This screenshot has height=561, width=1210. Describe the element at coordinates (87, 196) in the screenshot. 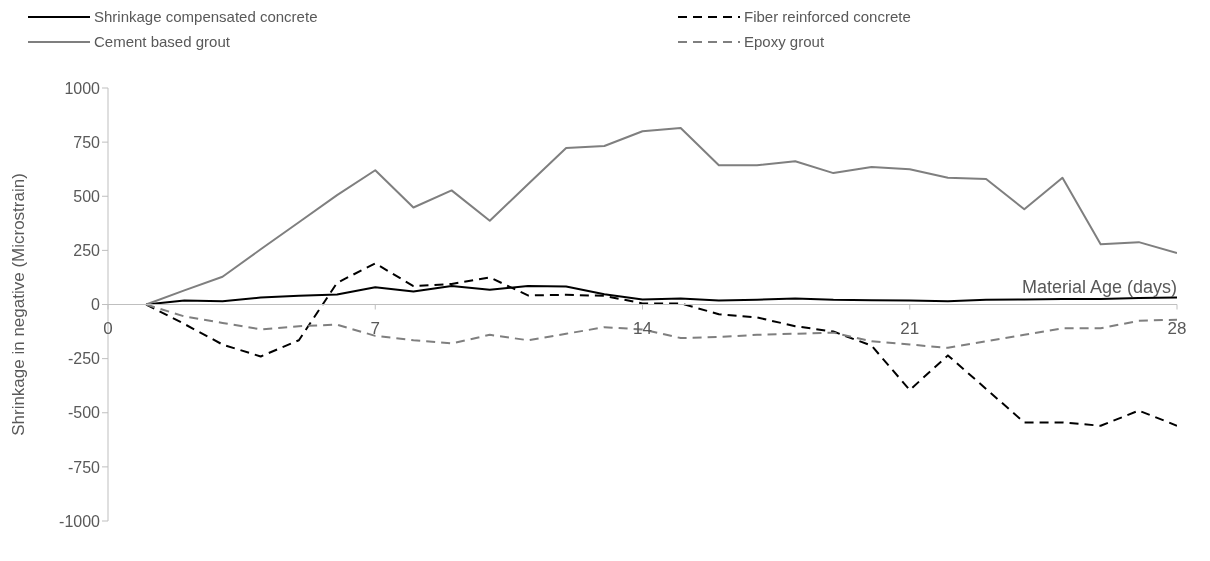

I see `y-tick-label: 500` at that location.